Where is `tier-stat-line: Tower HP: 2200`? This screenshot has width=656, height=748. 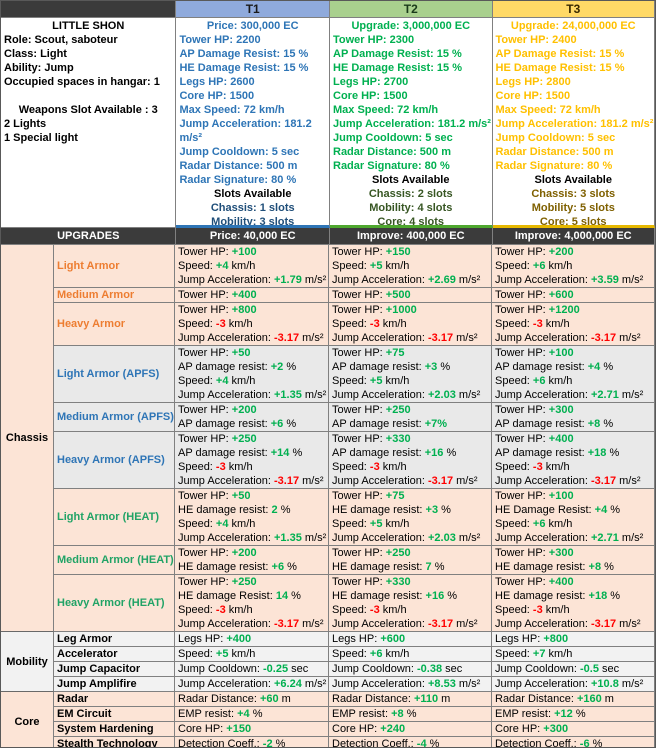 tier-stat-line: Tower HP: 2200 is located at coordinates (220, 40).